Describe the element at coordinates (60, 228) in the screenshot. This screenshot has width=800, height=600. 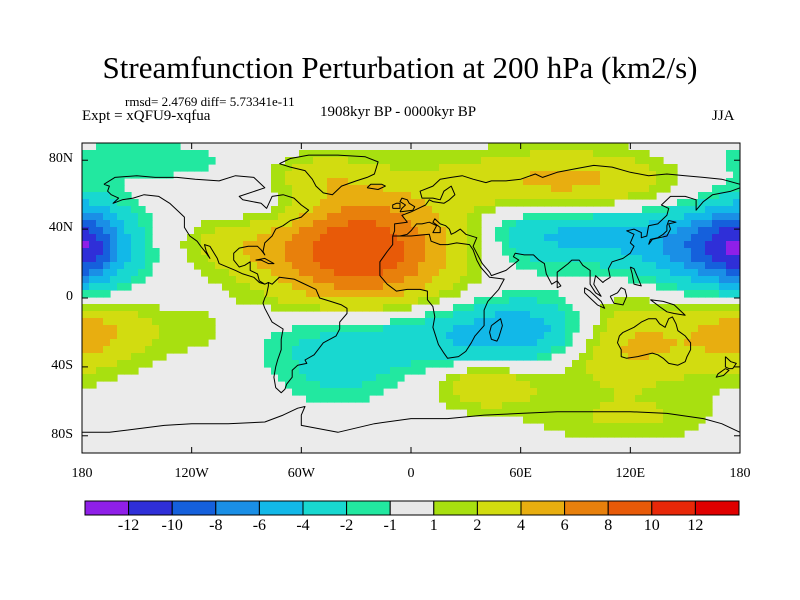
I see `y-tick-label: 40N` at that location.